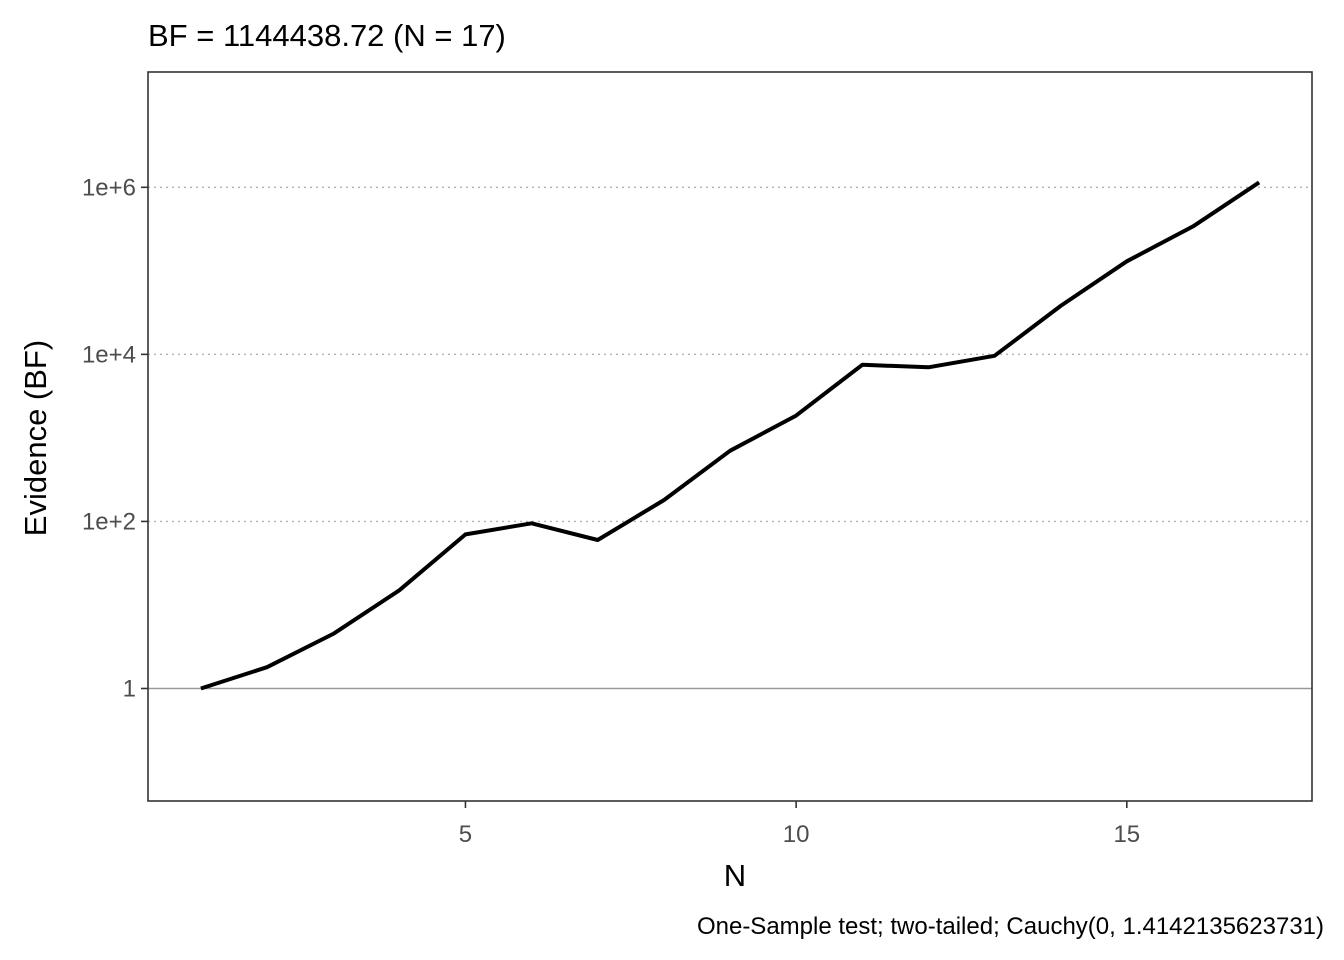 The width and height of the screenshot is (1344, 960). I want to click on y-tick-label-0: 1, so click(129, 688).